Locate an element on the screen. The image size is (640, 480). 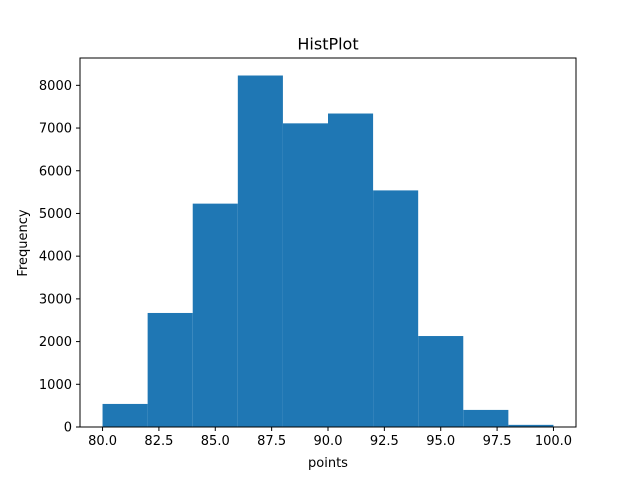
chart-title: HistPlot is located at coordinates (327, 44).